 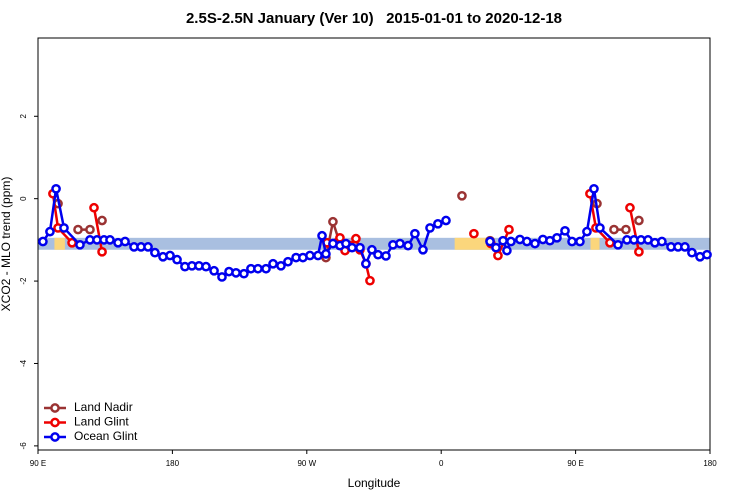 I want to click on x-tick-label: 90 W, so click(x=306, y=463).